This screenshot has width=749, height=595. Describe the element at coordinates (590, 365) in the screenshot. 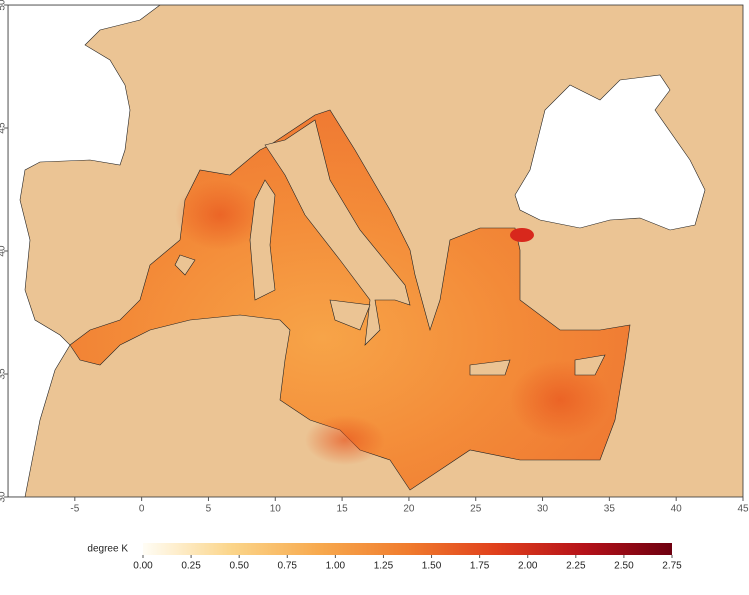

I see `cyprus` at that location.